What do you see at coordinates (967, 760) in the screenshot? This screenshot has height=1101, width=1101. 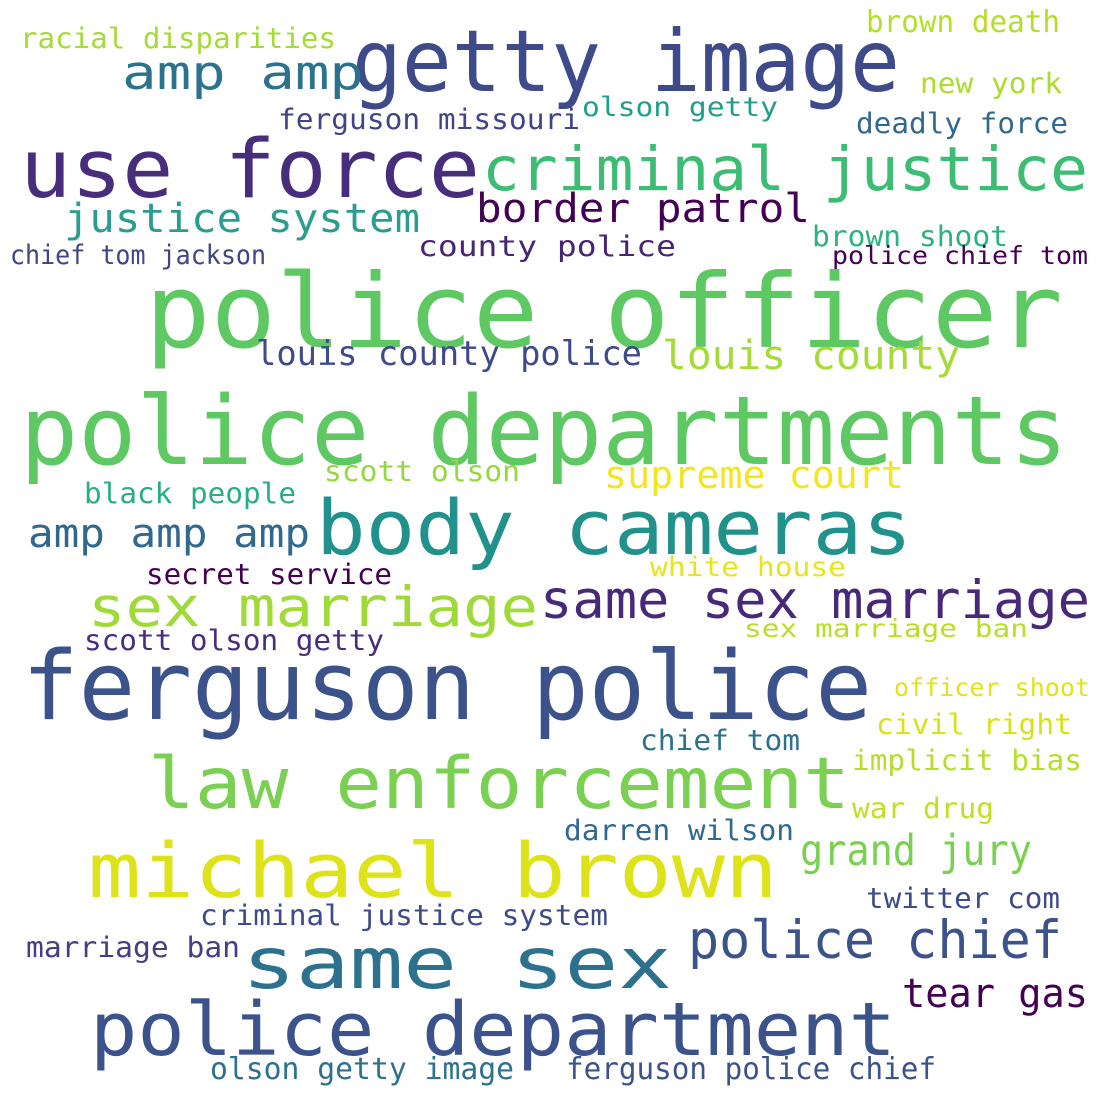 I see `word-implicit-bias: implicit bias` at bounding box center [967, 760].